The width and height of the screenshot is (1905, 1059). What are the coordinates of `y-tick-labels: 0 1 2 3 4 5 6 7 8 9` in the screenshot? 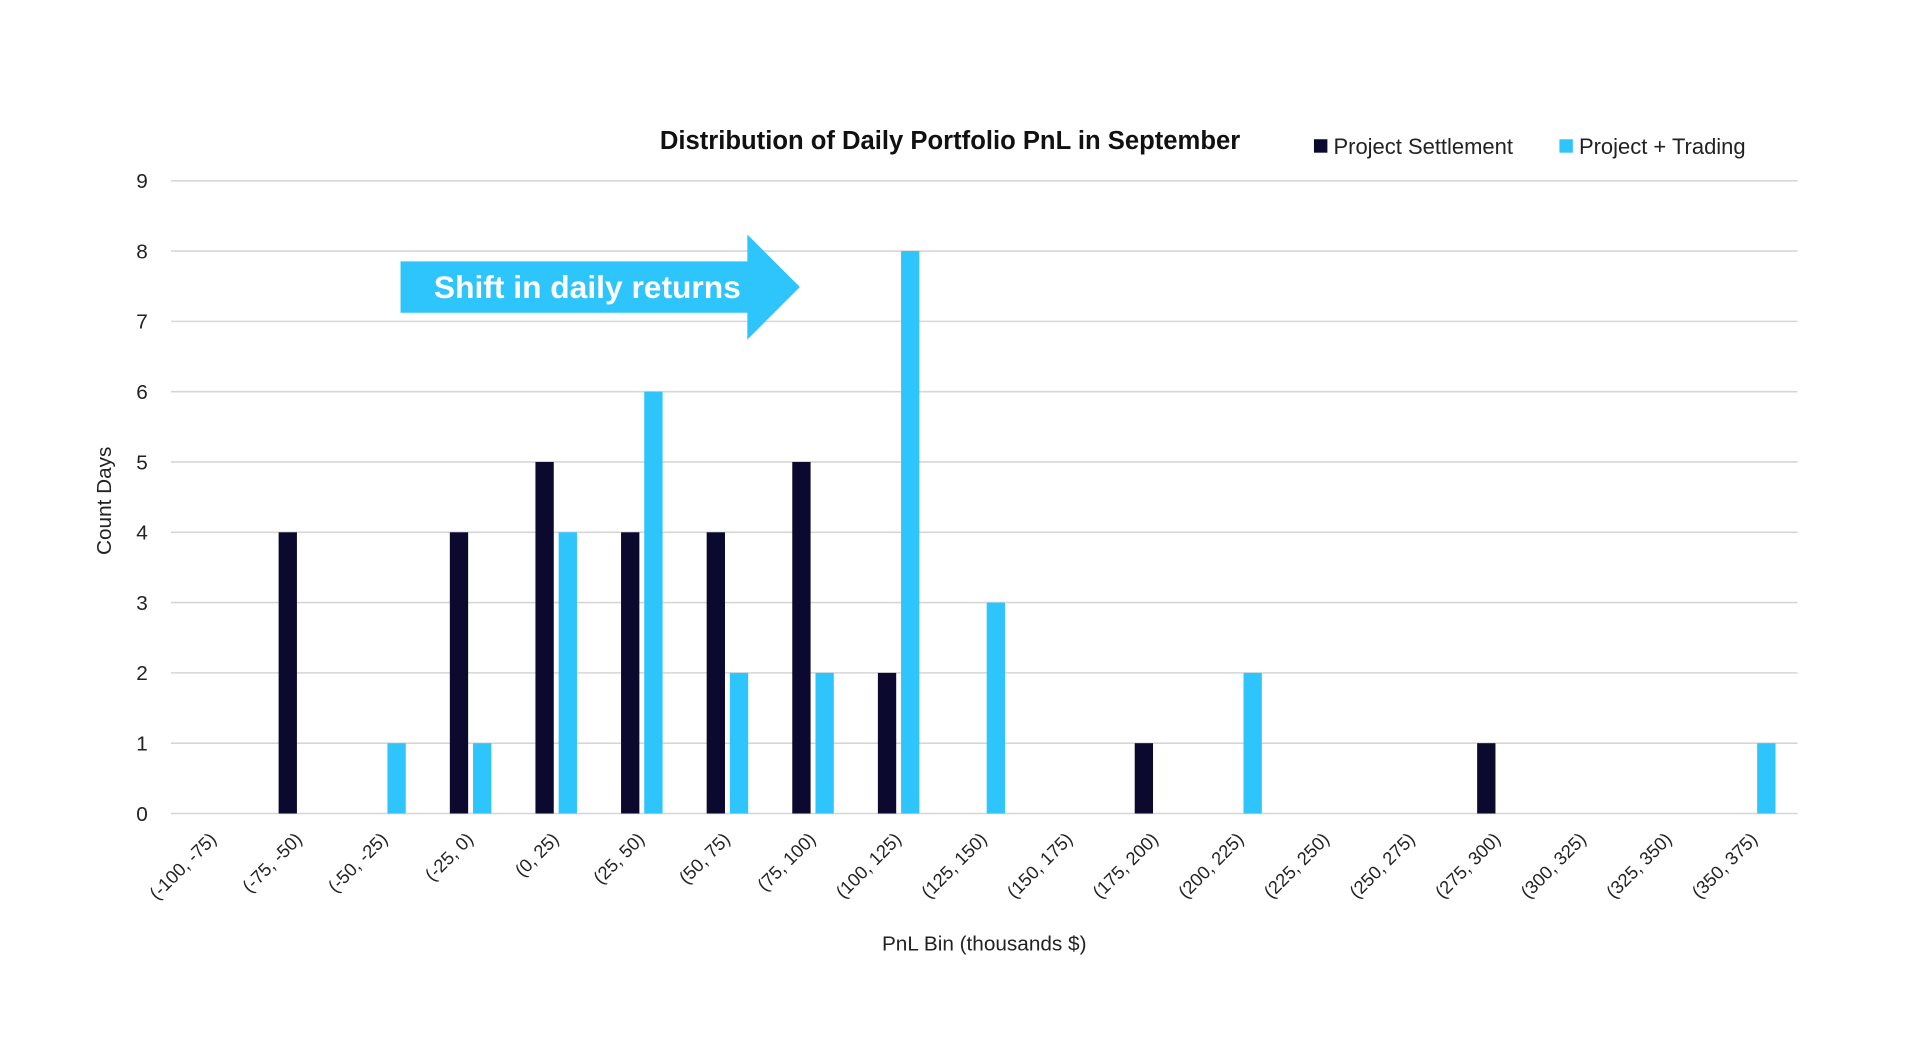 It's located at (142, 498).